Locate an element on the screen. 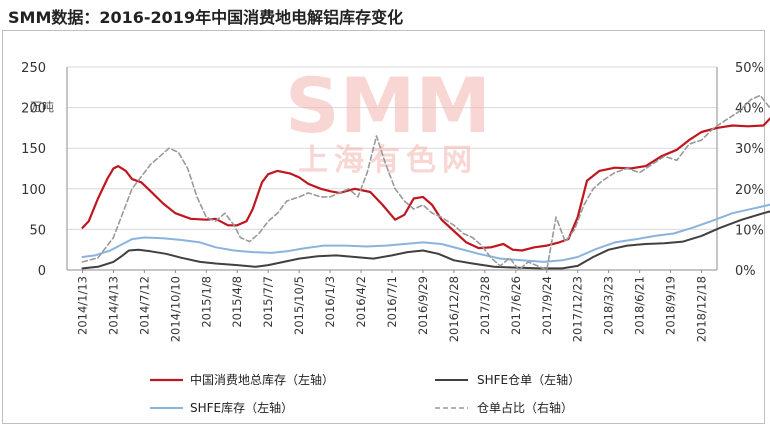 The image size is (770, 428). y-left-tick-label: 200 is located at coordinates (33, 109).